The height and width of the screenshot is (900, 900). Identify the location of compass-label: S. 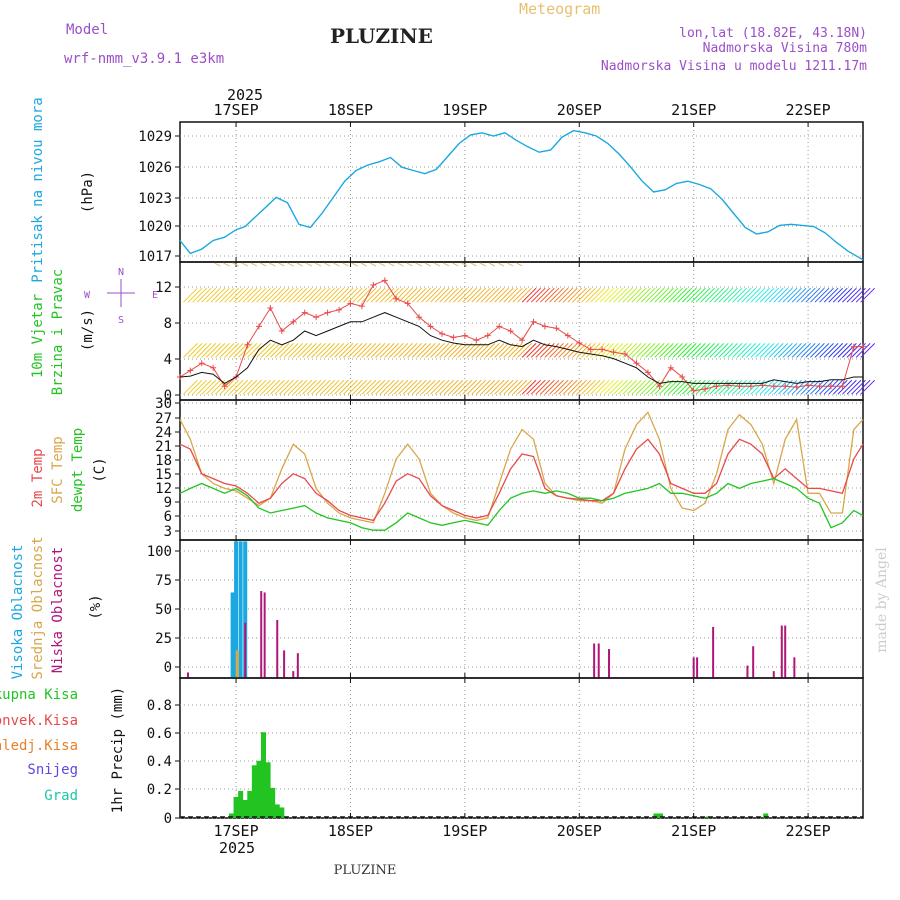
(121, 320).